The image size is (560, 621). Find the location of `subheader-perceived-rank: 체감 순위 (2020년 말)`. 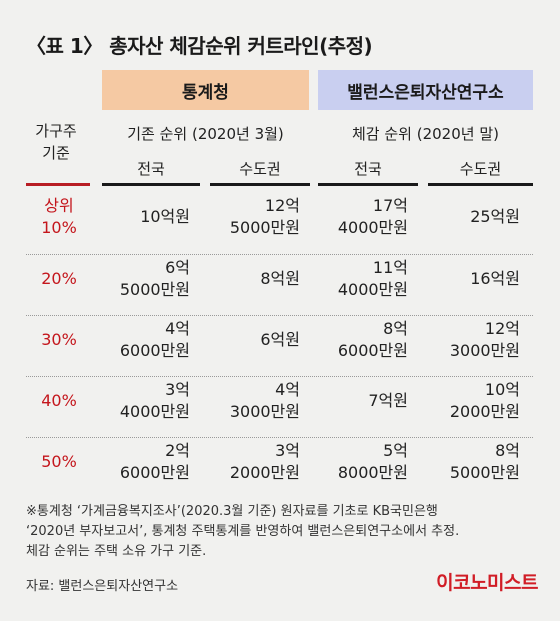

subheader-perceived-rank: 체감 순위 (2020년 말) is located at coordinates (425, 133).